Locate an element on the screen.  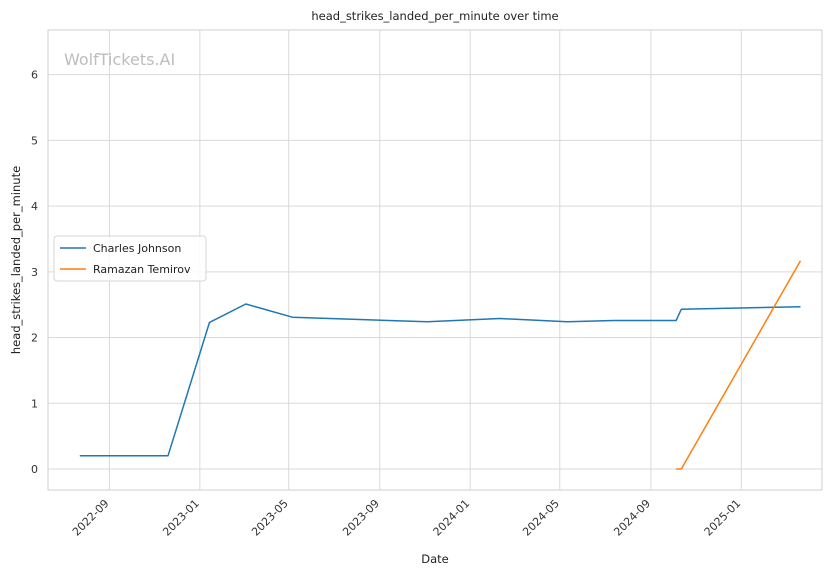
y-tick-label: 6 is located at coordinates (34, 75).